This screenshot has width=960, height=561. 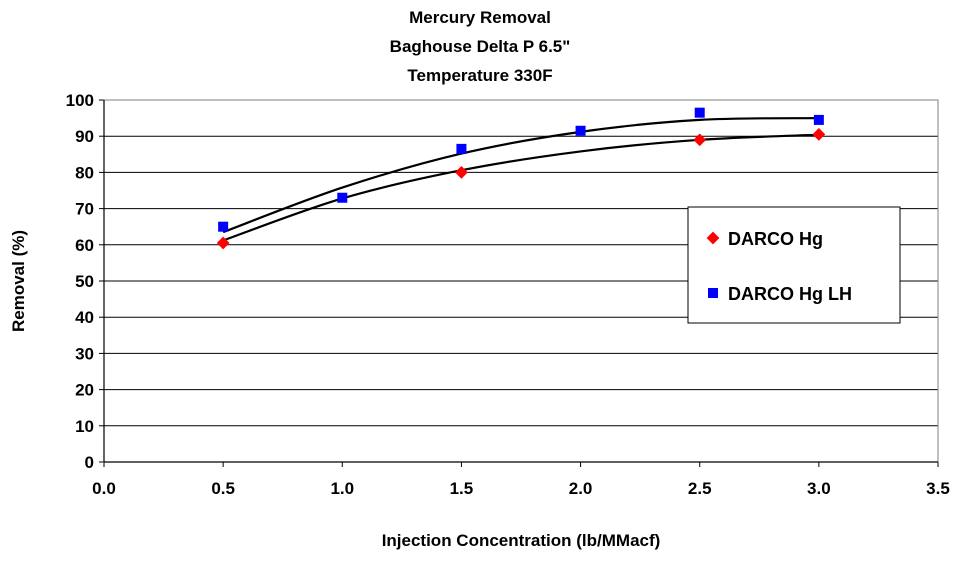 I want to click on trendlines, so click(x=520, y=179).